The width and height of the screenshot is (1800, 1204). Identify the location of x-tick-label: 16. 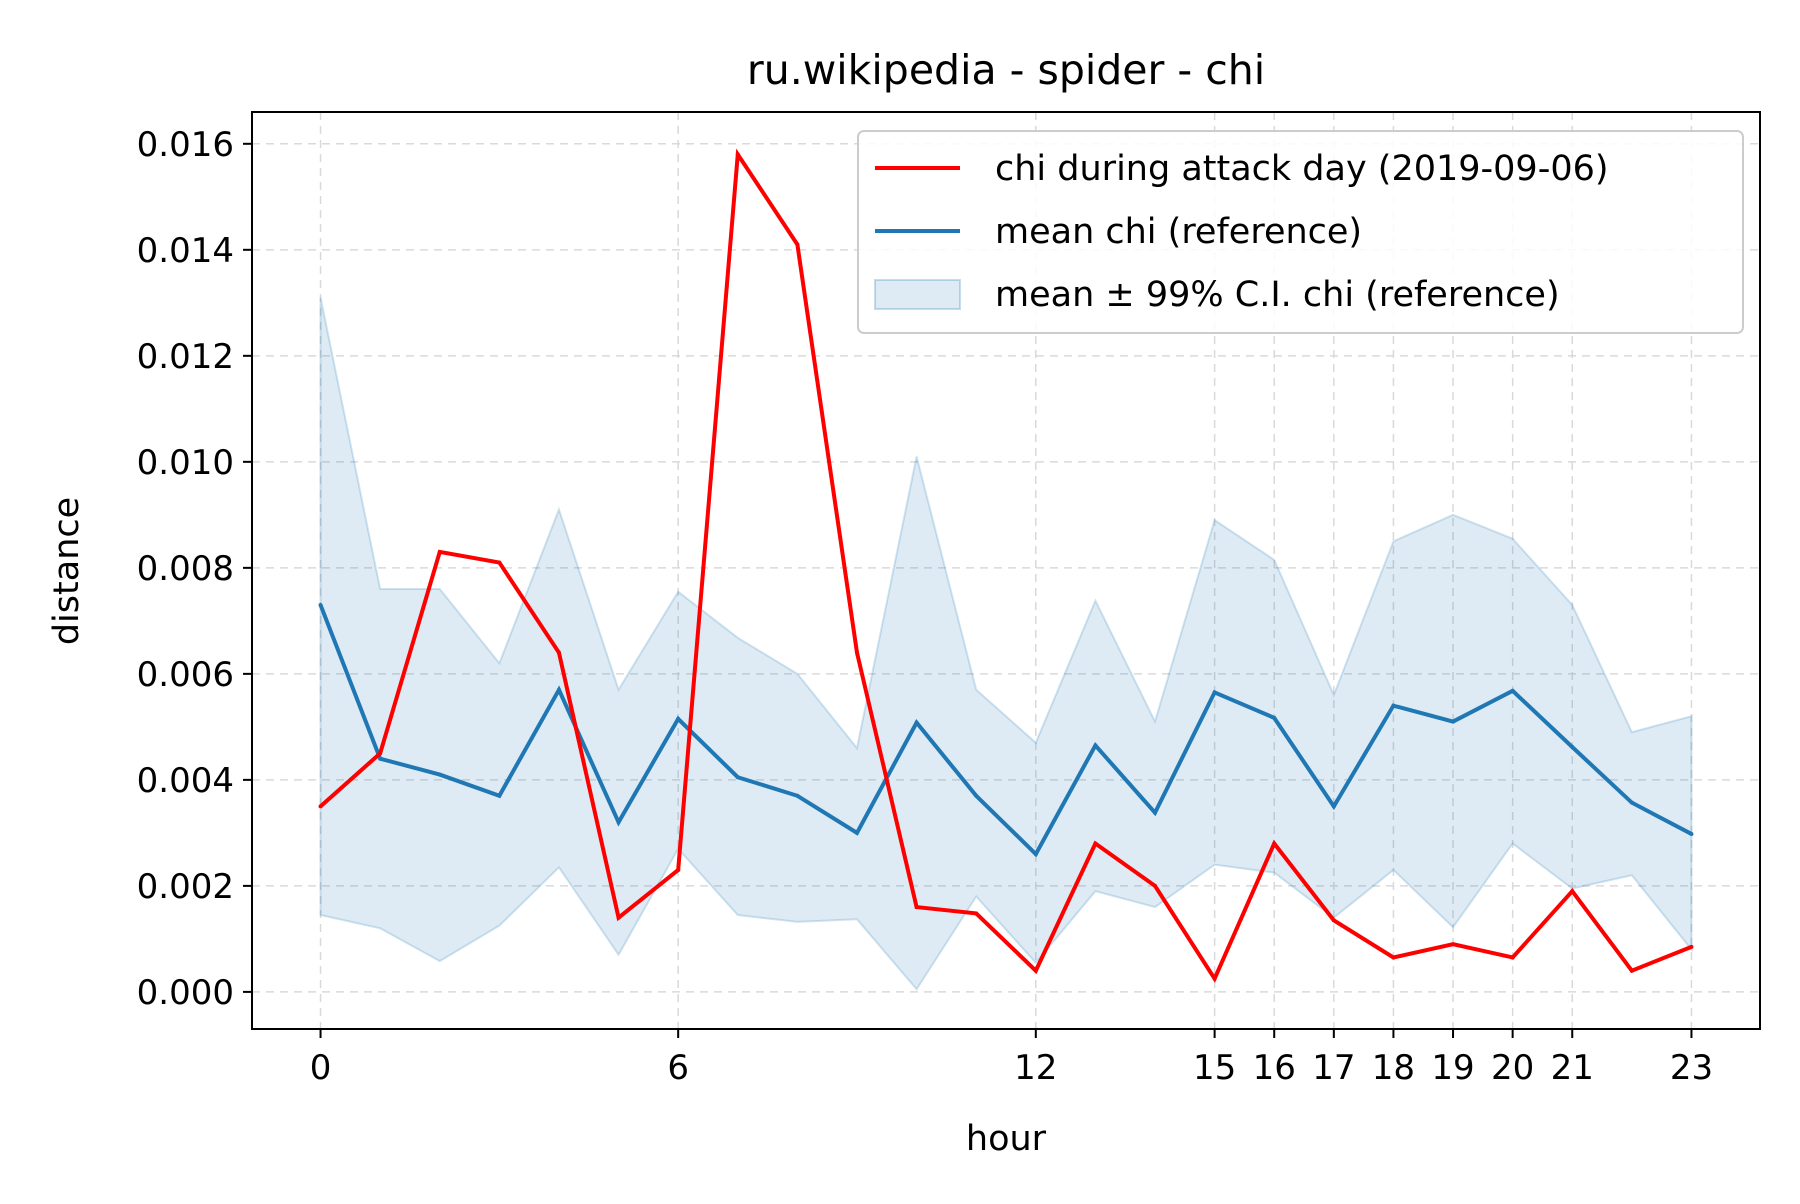
(1274, 1068).